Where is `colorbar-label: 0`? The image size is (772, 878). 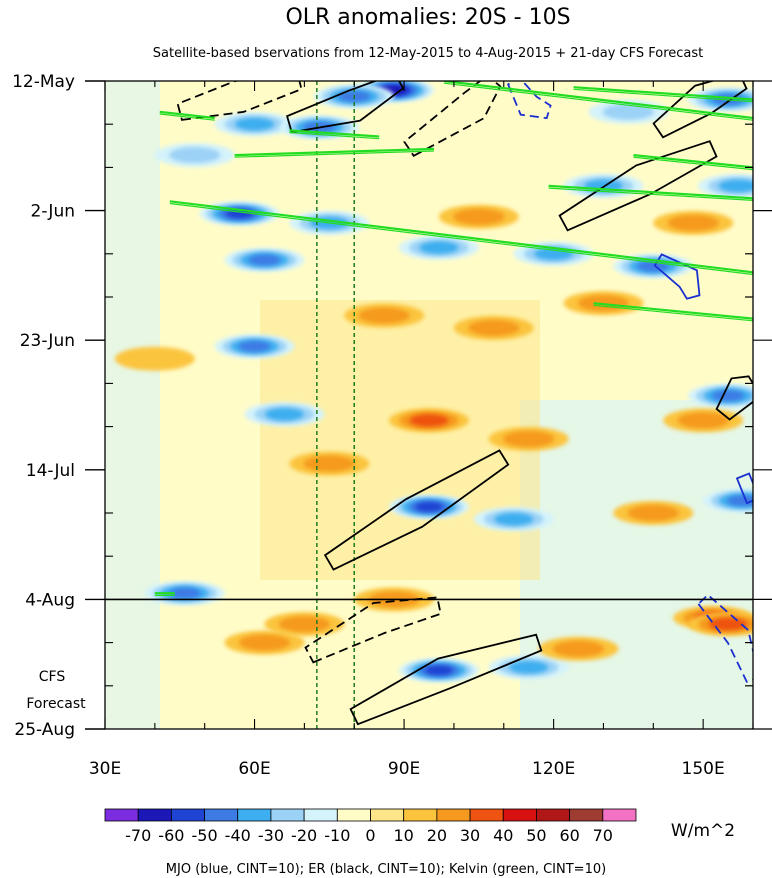 colorbar-label: 0 is located at coordinates (370, 835).